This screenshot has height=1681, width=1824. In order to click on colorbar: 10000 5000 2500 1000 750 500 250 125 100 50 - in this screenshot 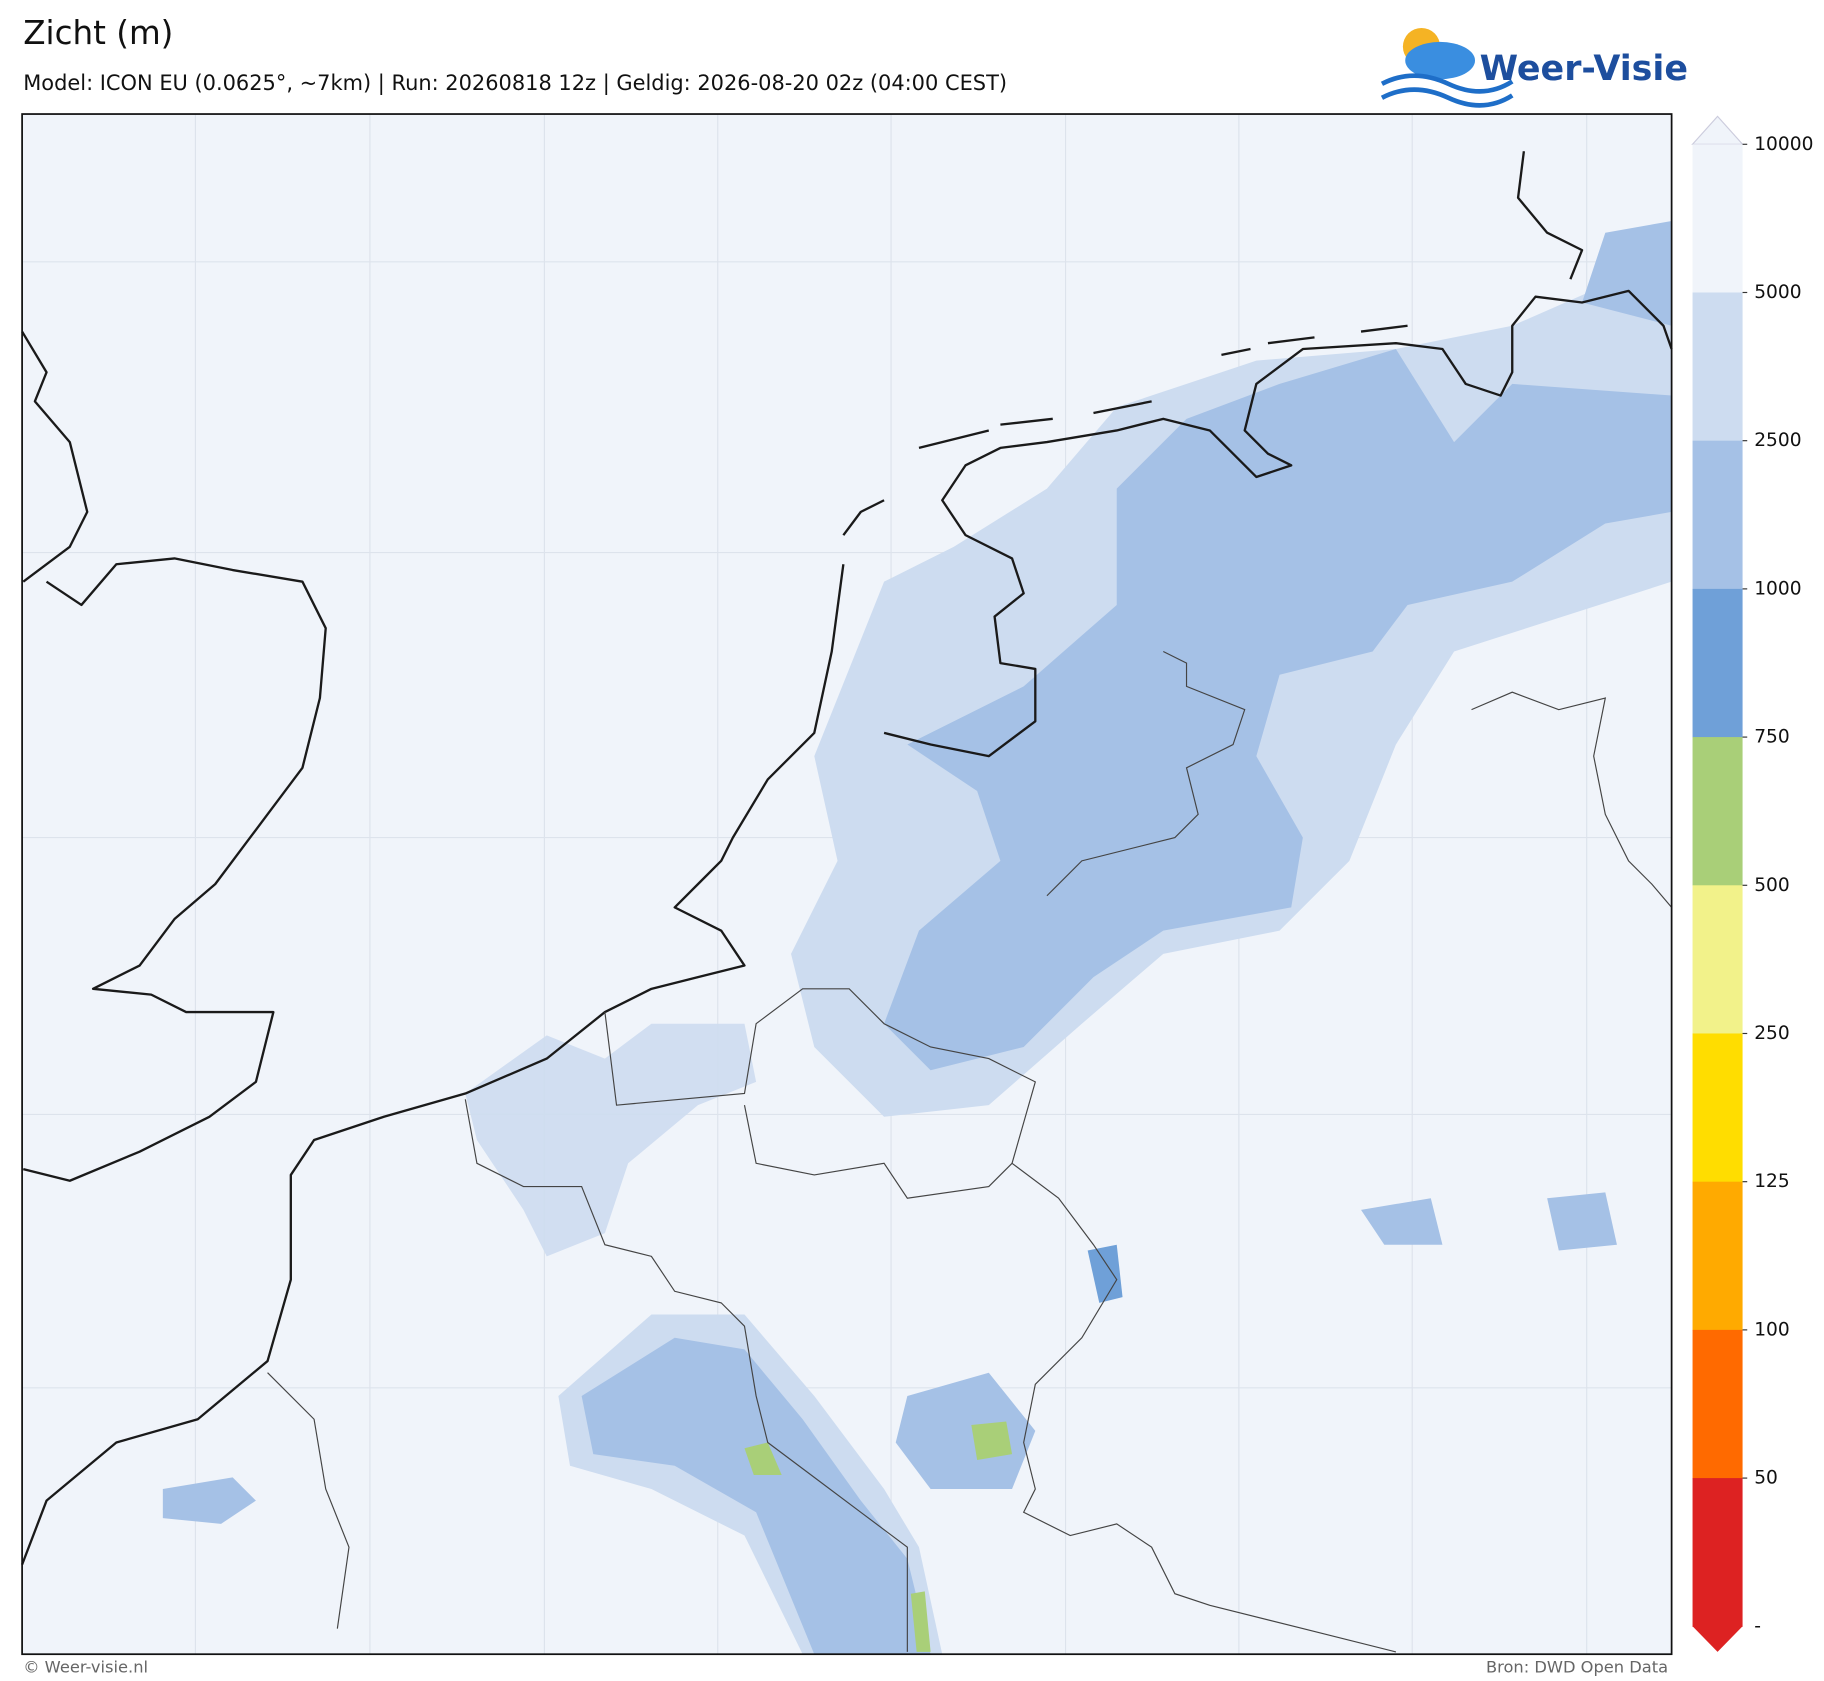, I will do `click(1752, 883)`.